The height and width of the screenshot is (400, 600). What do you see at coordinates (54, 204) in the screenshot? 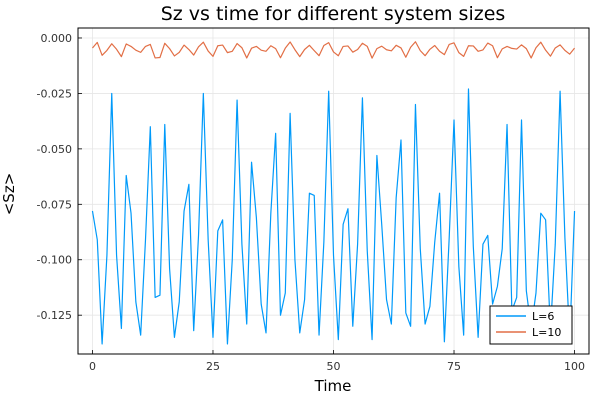
I see `y-tick-label: -0.075` at bounding box center [54, 204].